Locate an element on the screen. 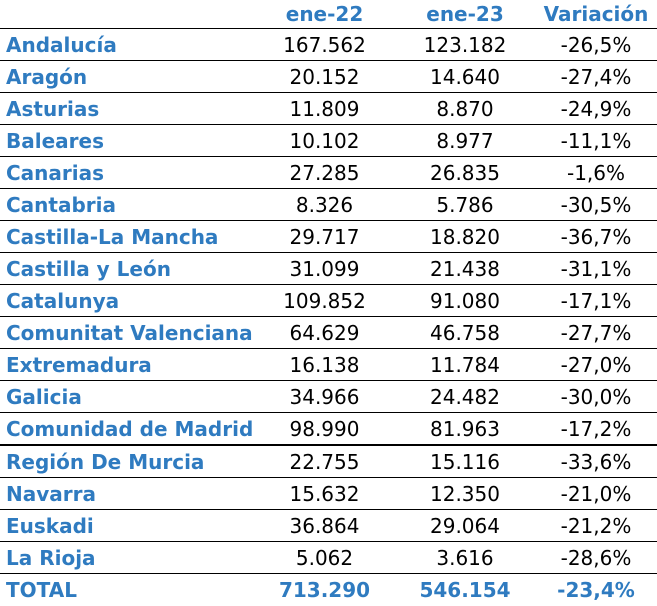  value-ene-22: 11.809 is located at coordinates (324, 109).